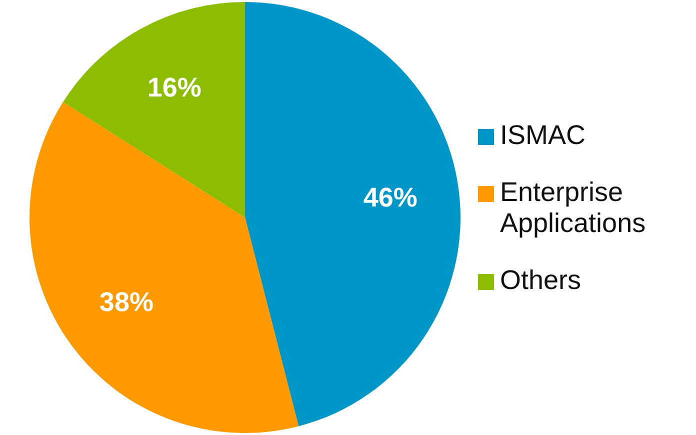 This screenshot has height=435, width=696. I want to click on data-label: 38%, so click(126, 302).